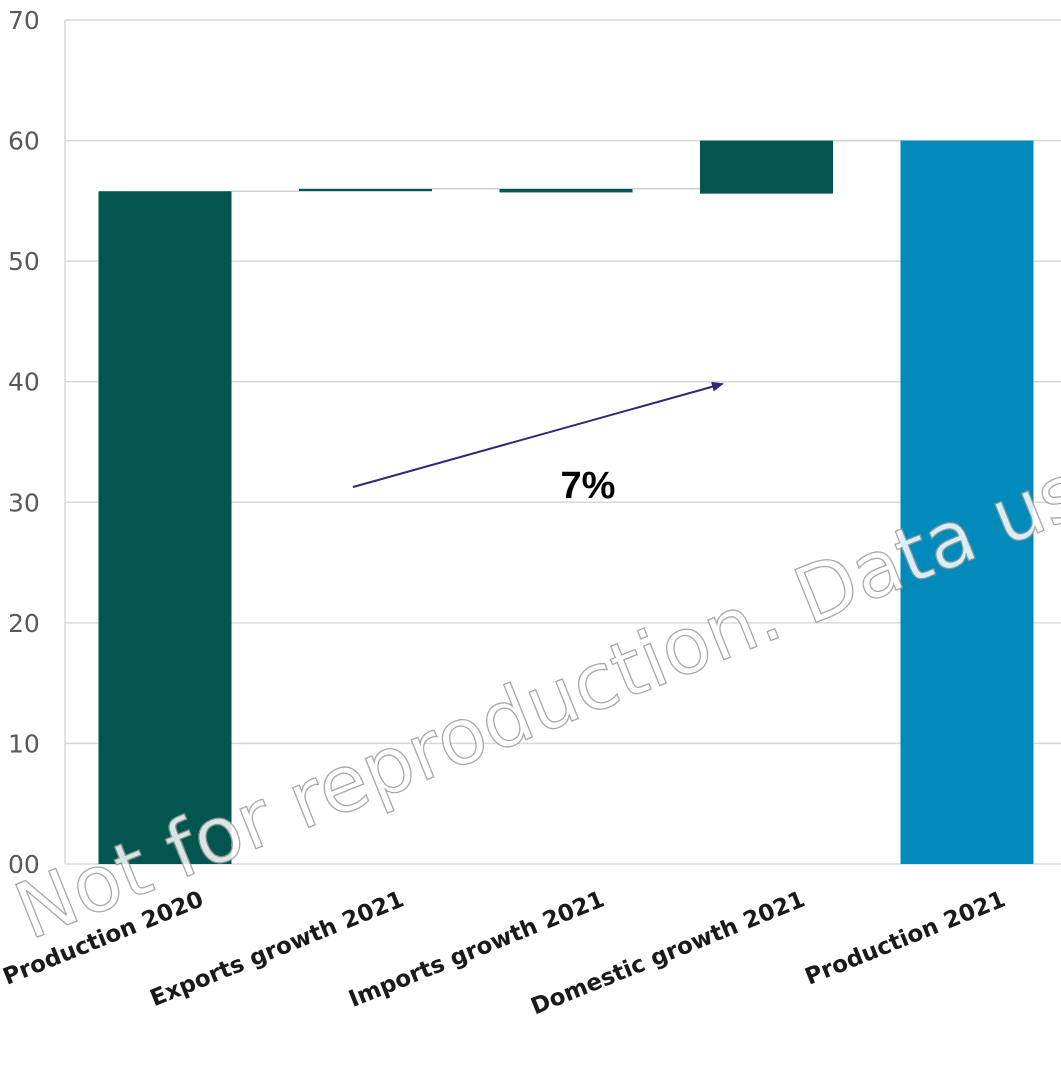  I want to click on y-tick-label: 60, so click(24, 141).